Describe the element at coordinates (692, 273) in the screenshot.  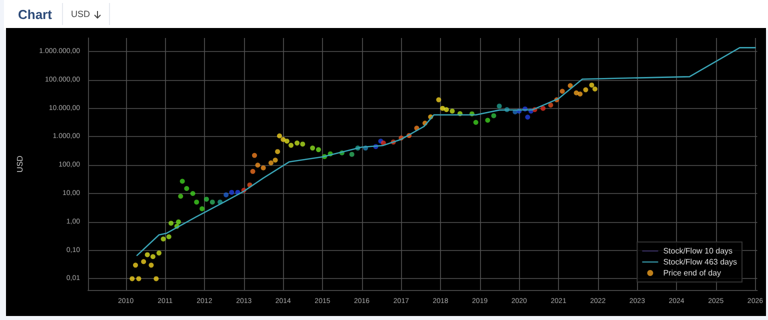
I see `legend-label: Price end of day` at that location.